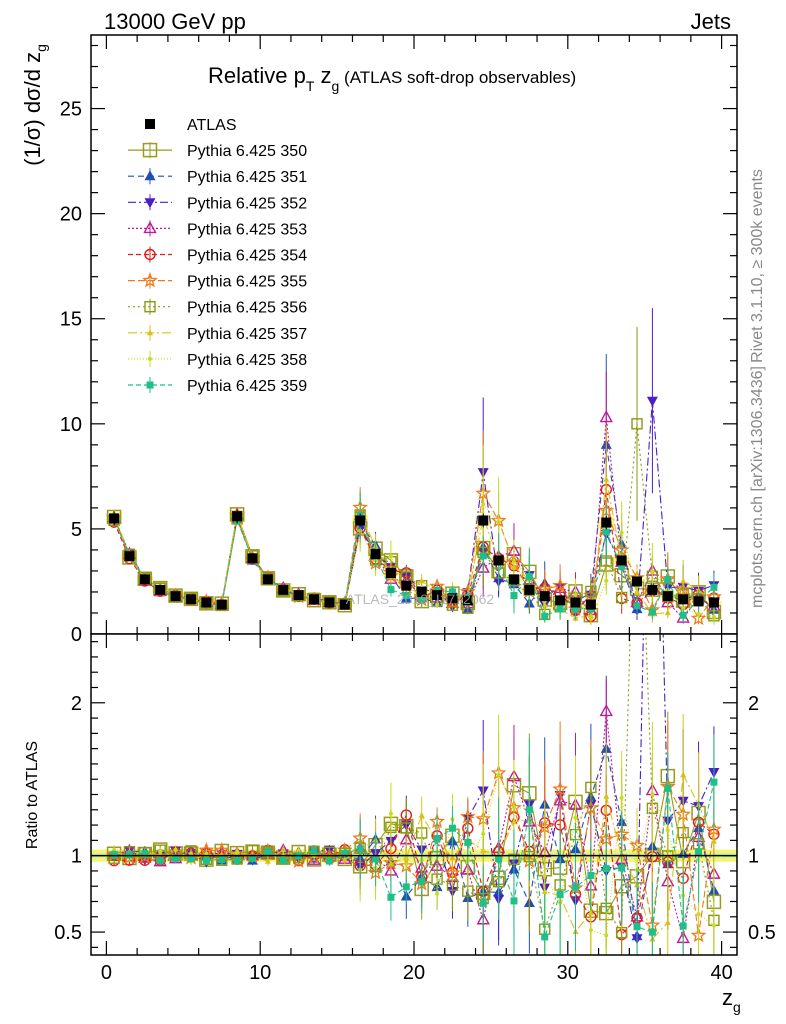  What do you see at coordinates (247, 282) in the screenshot?
I see `legend-label: Pythia 6.425 355` at bounding box center [247, 282].